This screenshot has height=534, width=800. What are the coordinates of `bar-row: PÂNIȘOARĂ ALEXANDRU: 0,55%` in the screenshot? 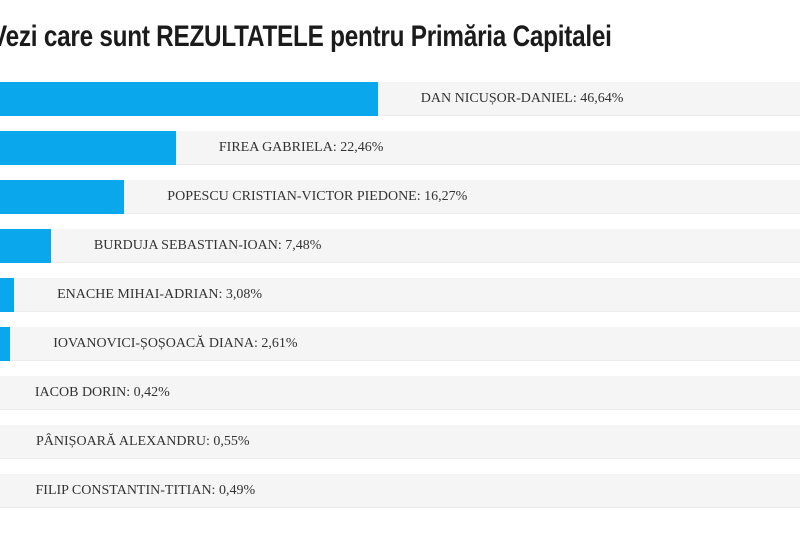 It's located at (400, 442).